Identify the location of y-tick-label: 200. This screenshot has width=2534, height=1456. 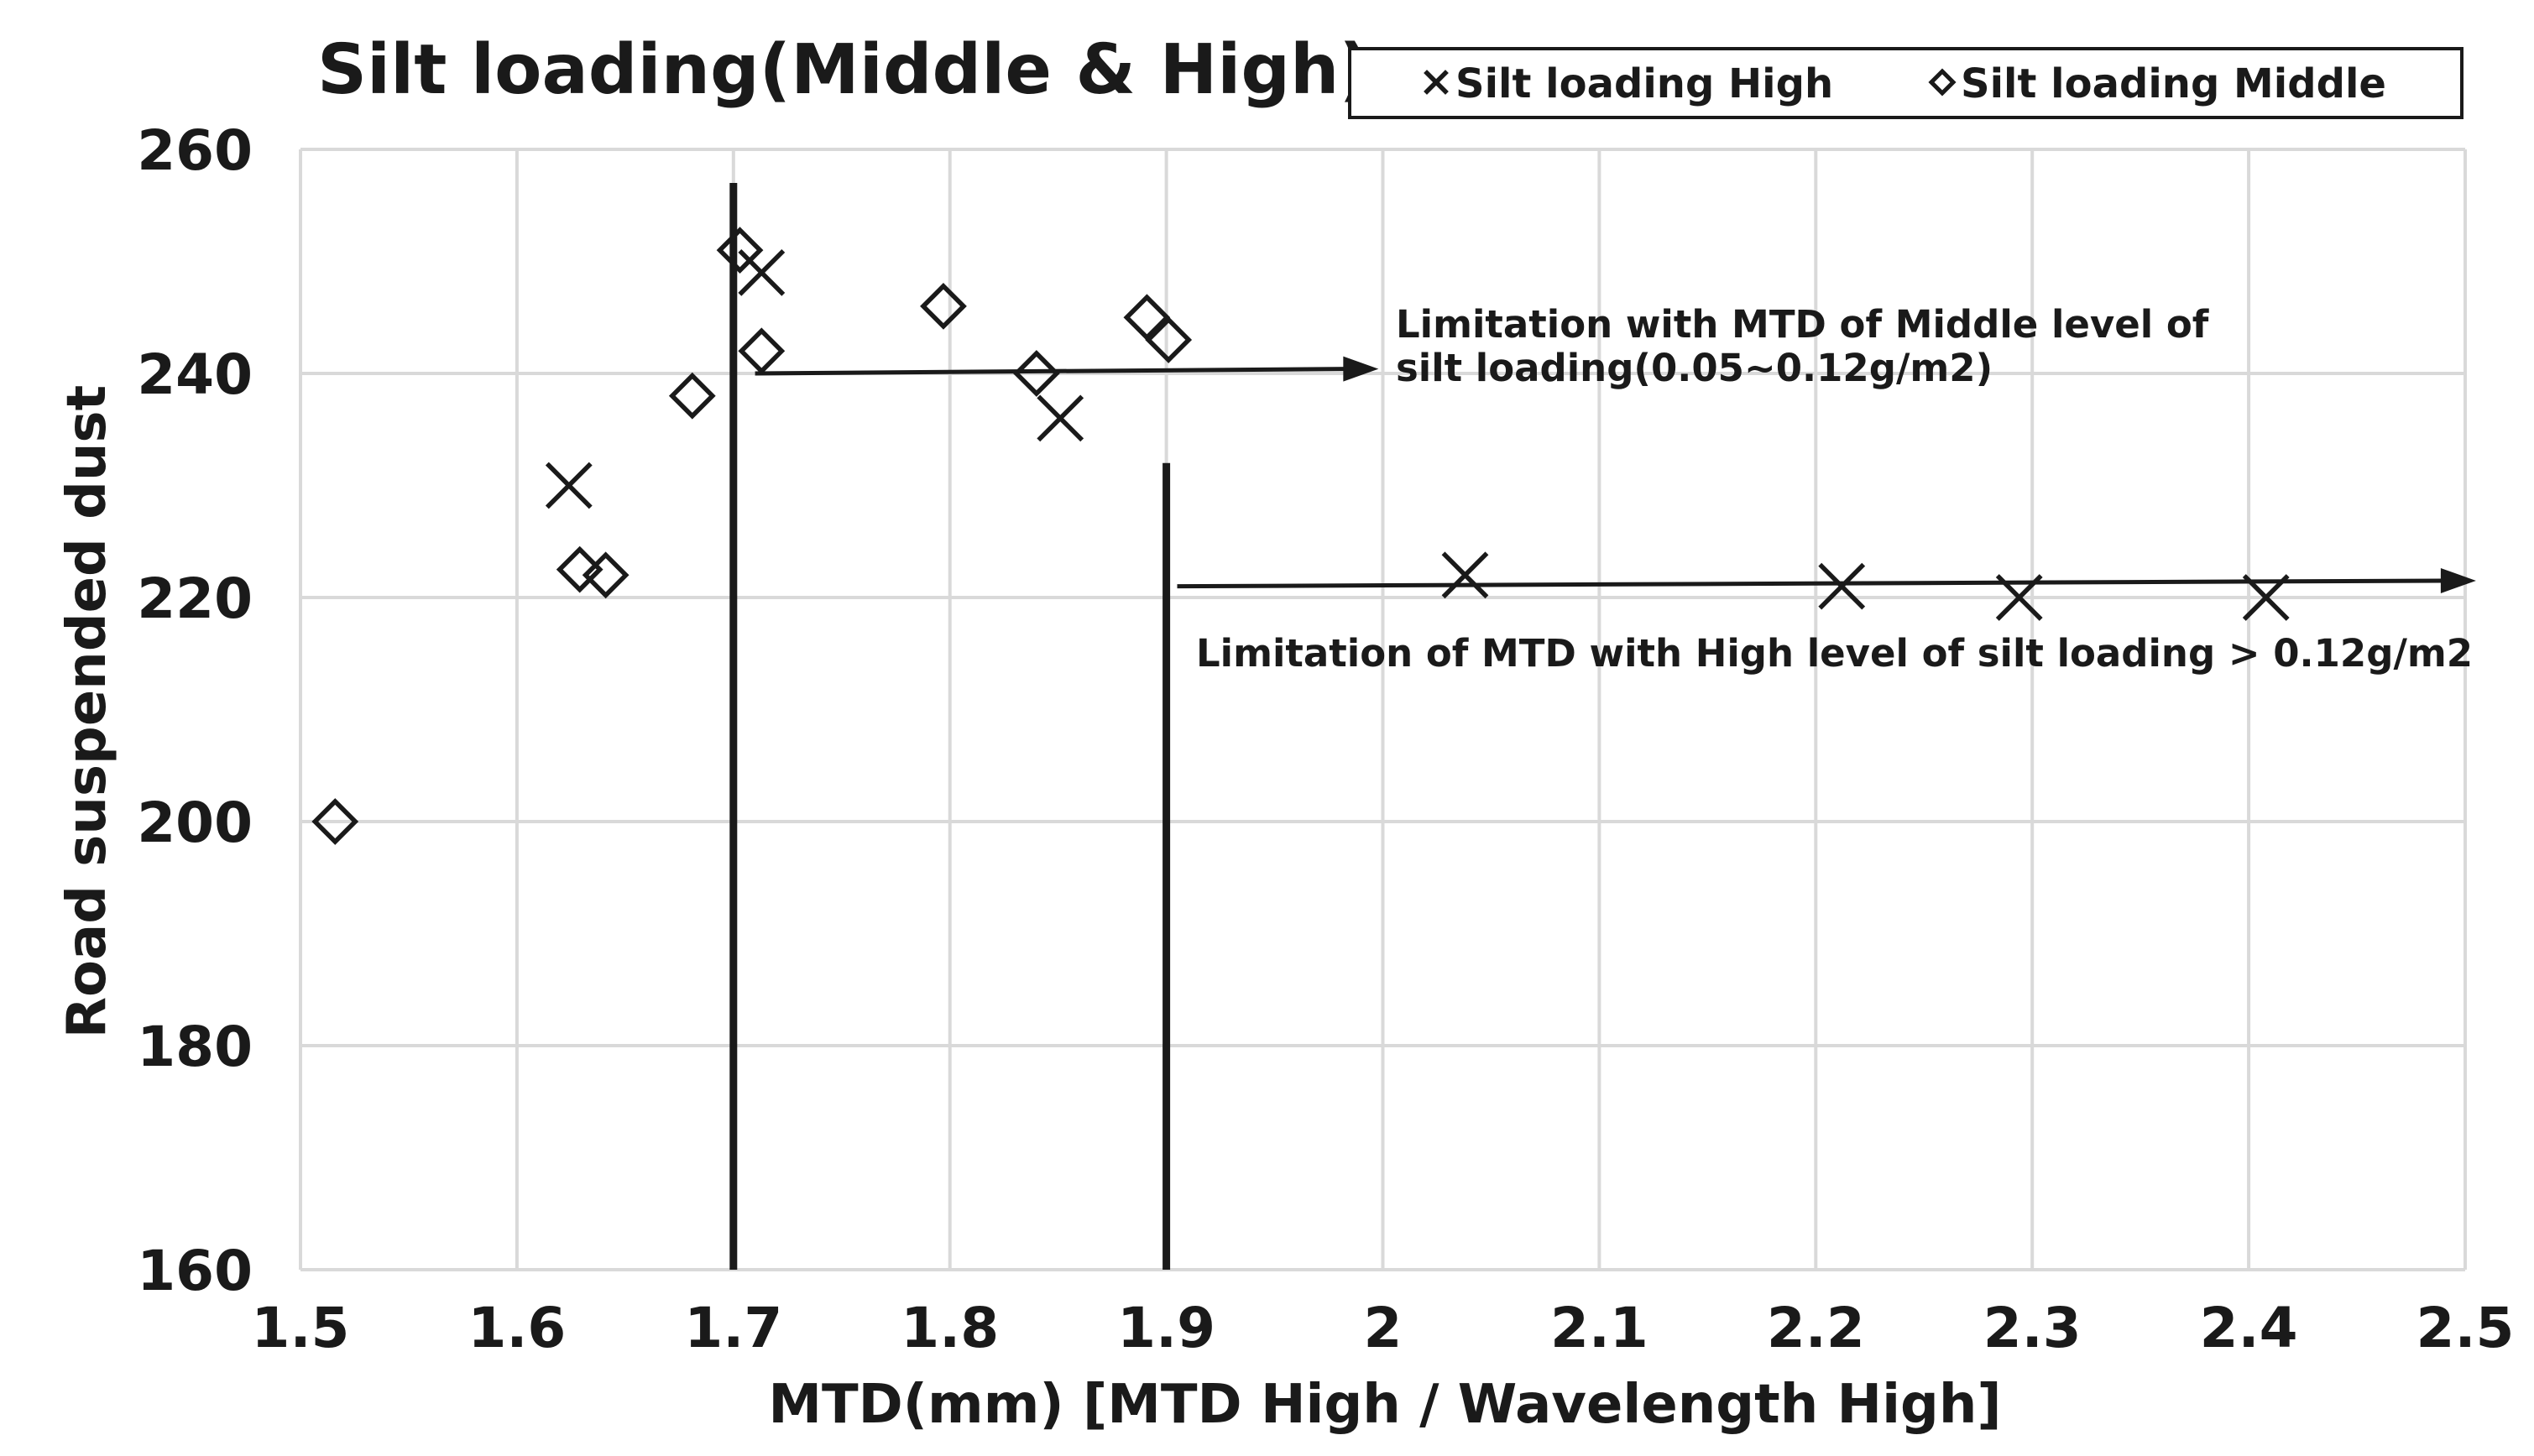
(195, 823).